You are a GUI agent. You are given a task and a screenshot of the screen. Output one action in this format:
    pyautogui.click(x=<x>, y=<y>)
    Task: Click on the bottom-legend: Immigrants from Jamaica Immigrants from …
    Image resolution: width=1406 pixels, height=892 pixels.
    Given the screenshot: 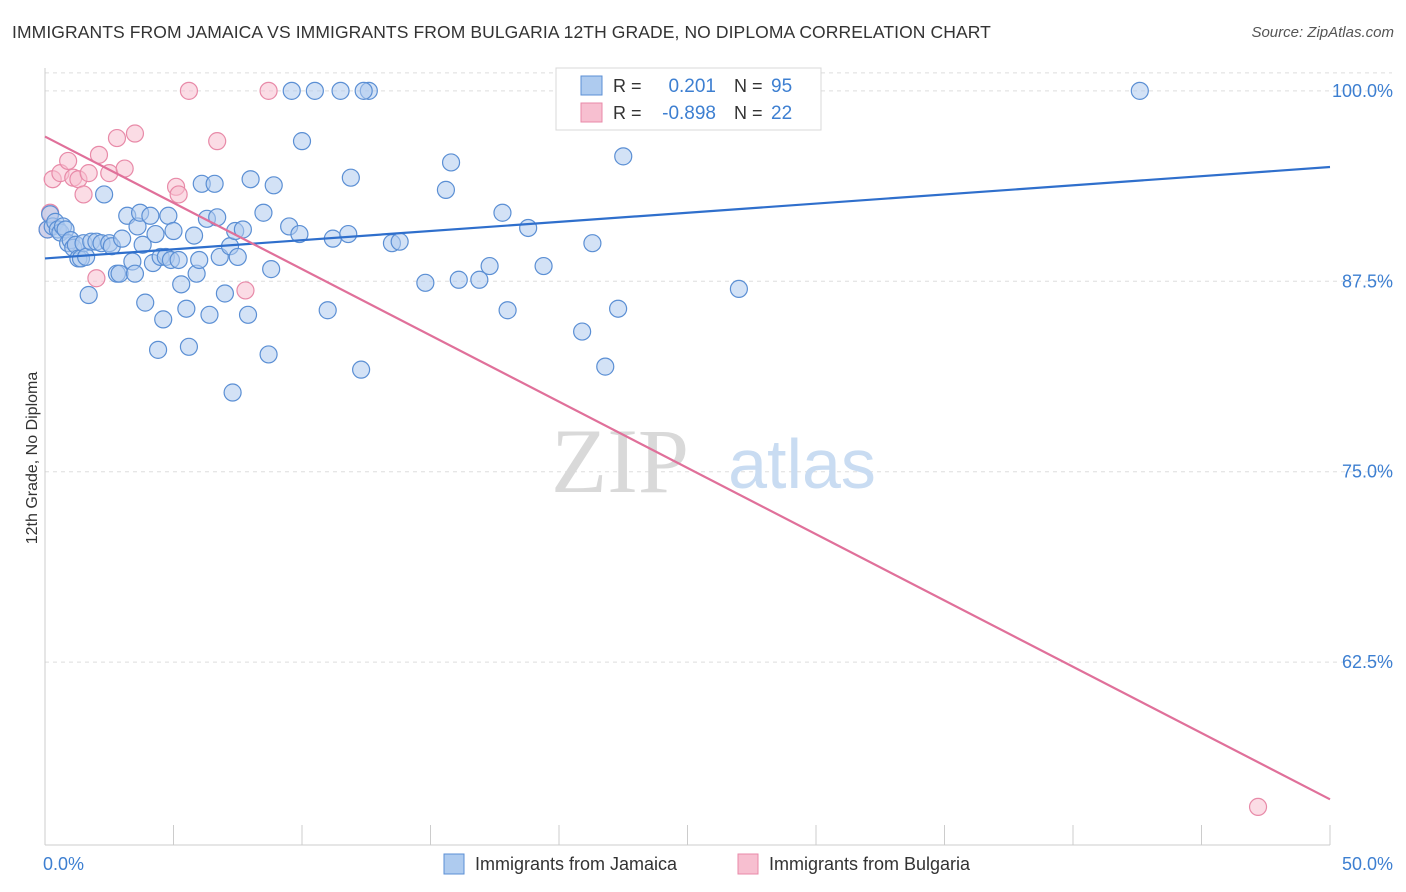 What is the action you would take?
    pyautogui.click(x=707, y=864)
    